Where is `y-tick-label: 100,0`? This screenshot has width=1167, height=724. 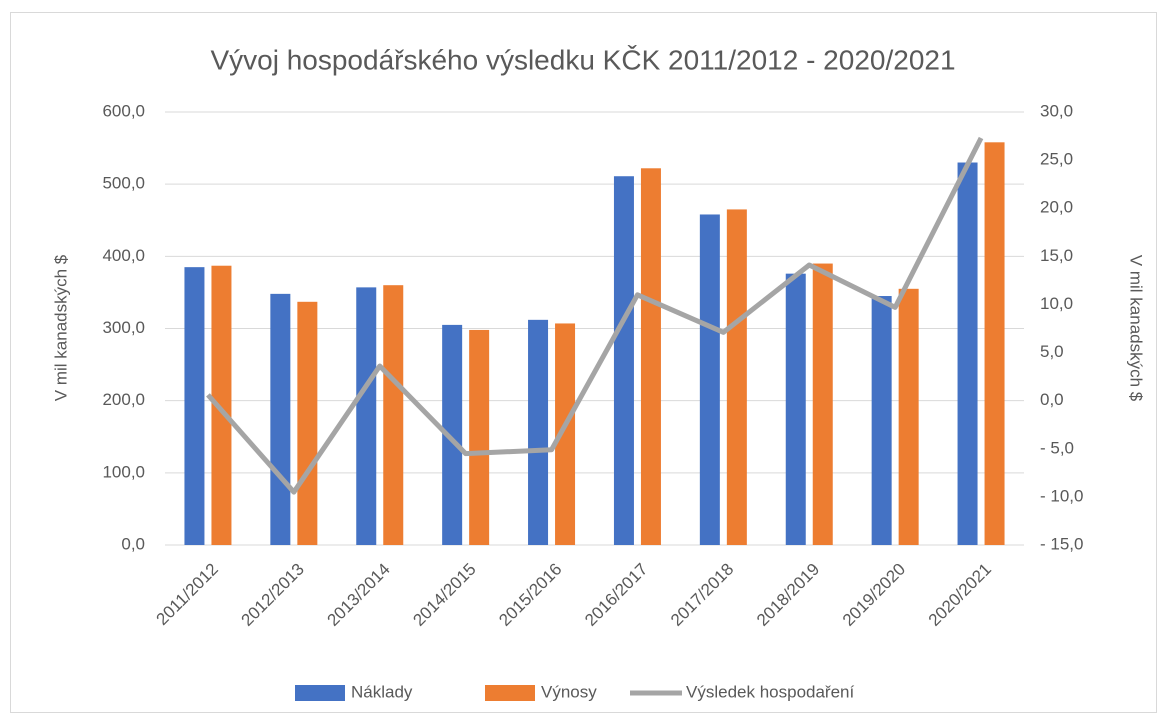 y-tick-label: 100,0 is located at coordinates (123, 471).